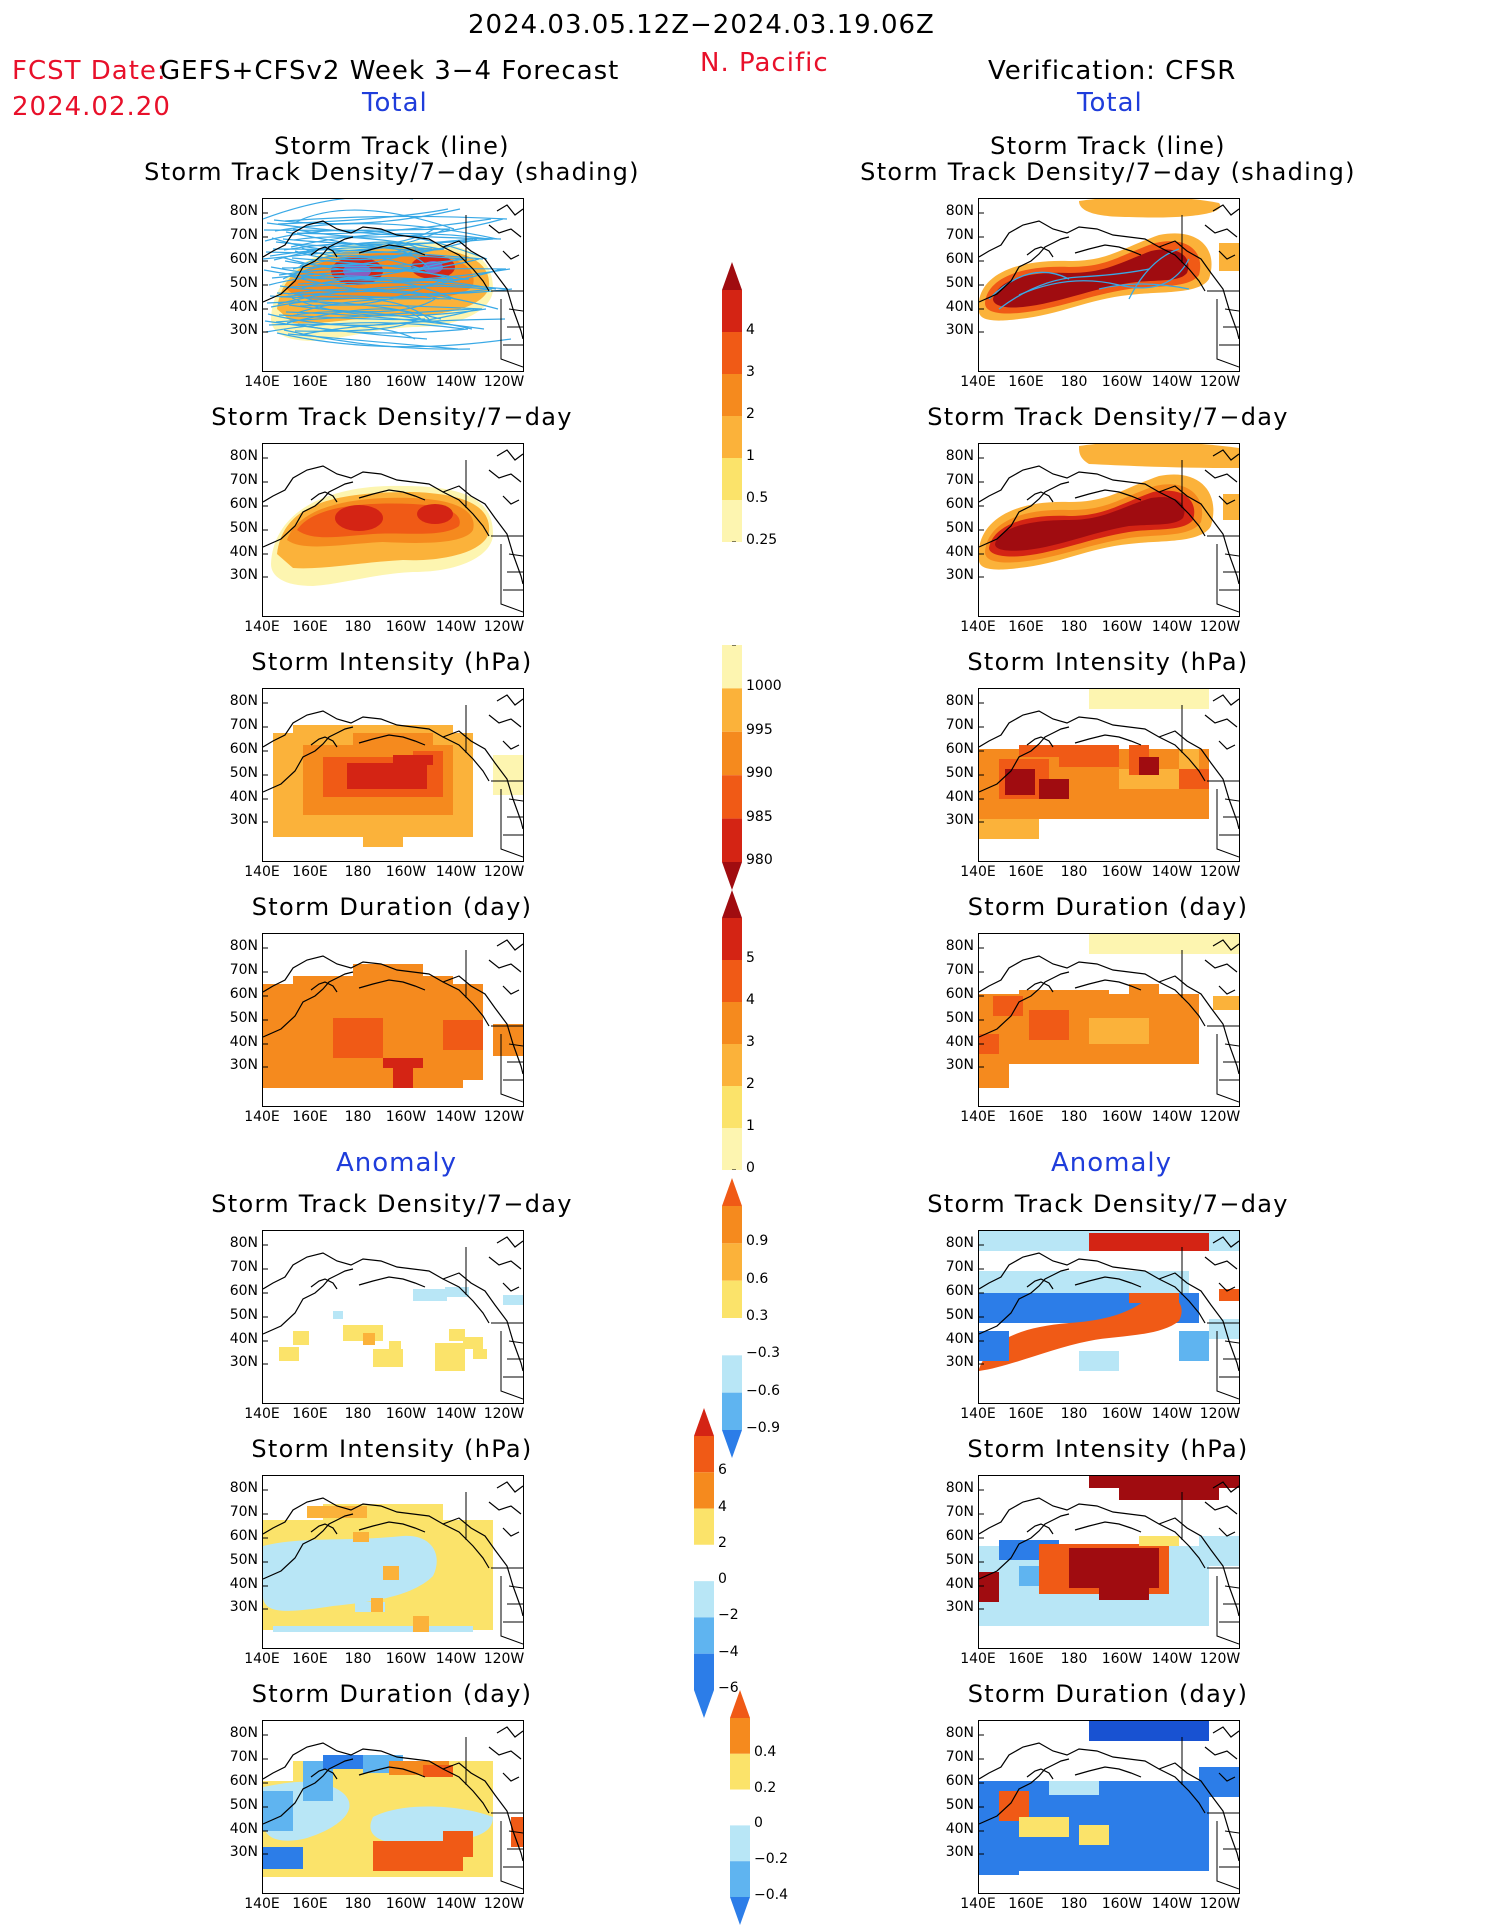  Describe the element at coordinates (1108, 417) in the screenshot. I see `title-density-right: Storm Track Density/7−day` at that location.